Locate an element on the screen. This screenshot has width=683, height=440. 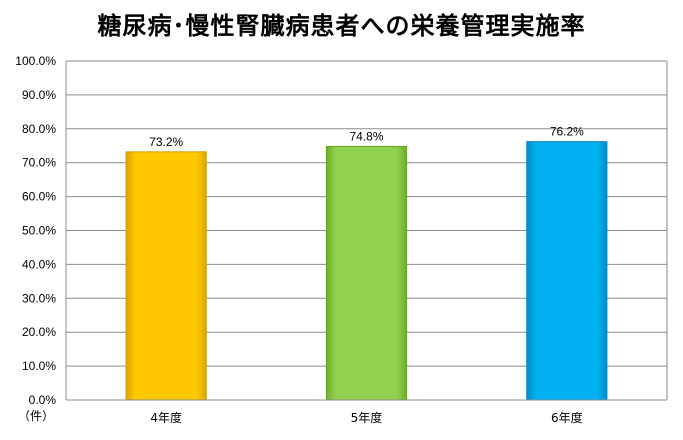
y-tick-label: 30.0% is located at coordinates (39, 298).